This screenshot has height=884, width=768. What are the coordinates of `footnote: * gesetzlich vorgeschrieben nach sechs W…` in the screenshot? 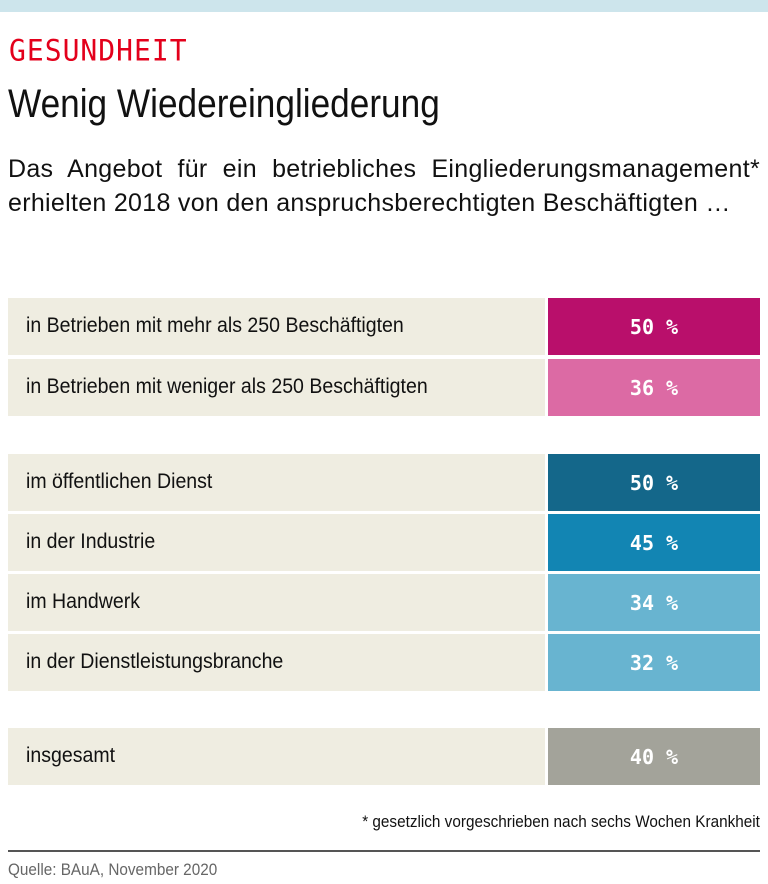 It's located at (561, 821).